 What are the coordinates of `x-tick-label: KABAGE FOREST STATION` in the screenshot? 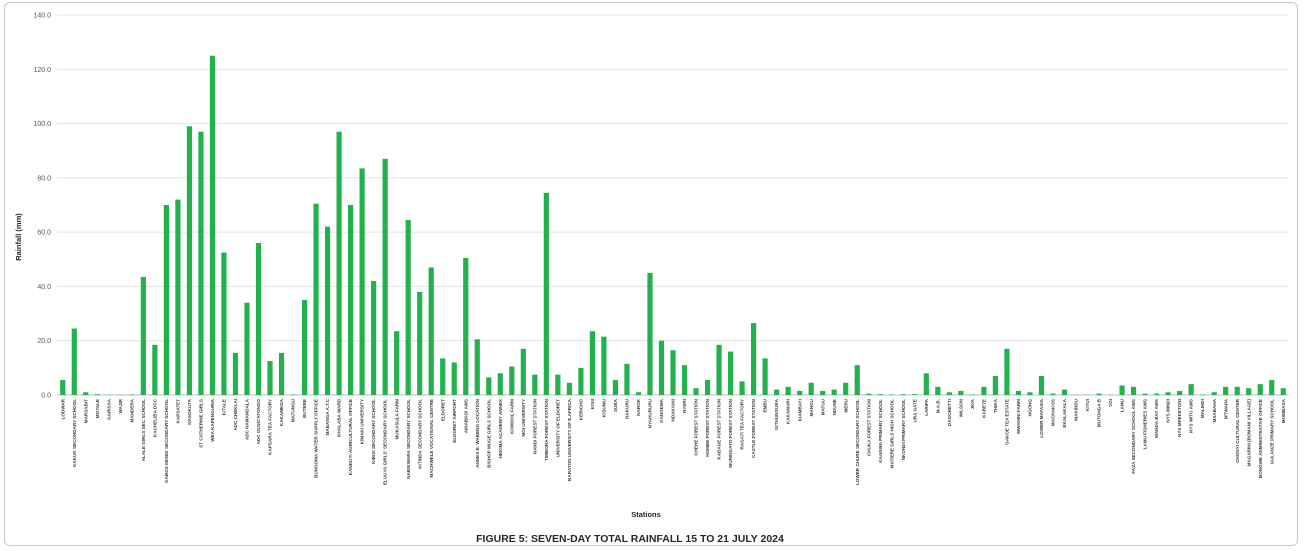 It's located at (719, 428).